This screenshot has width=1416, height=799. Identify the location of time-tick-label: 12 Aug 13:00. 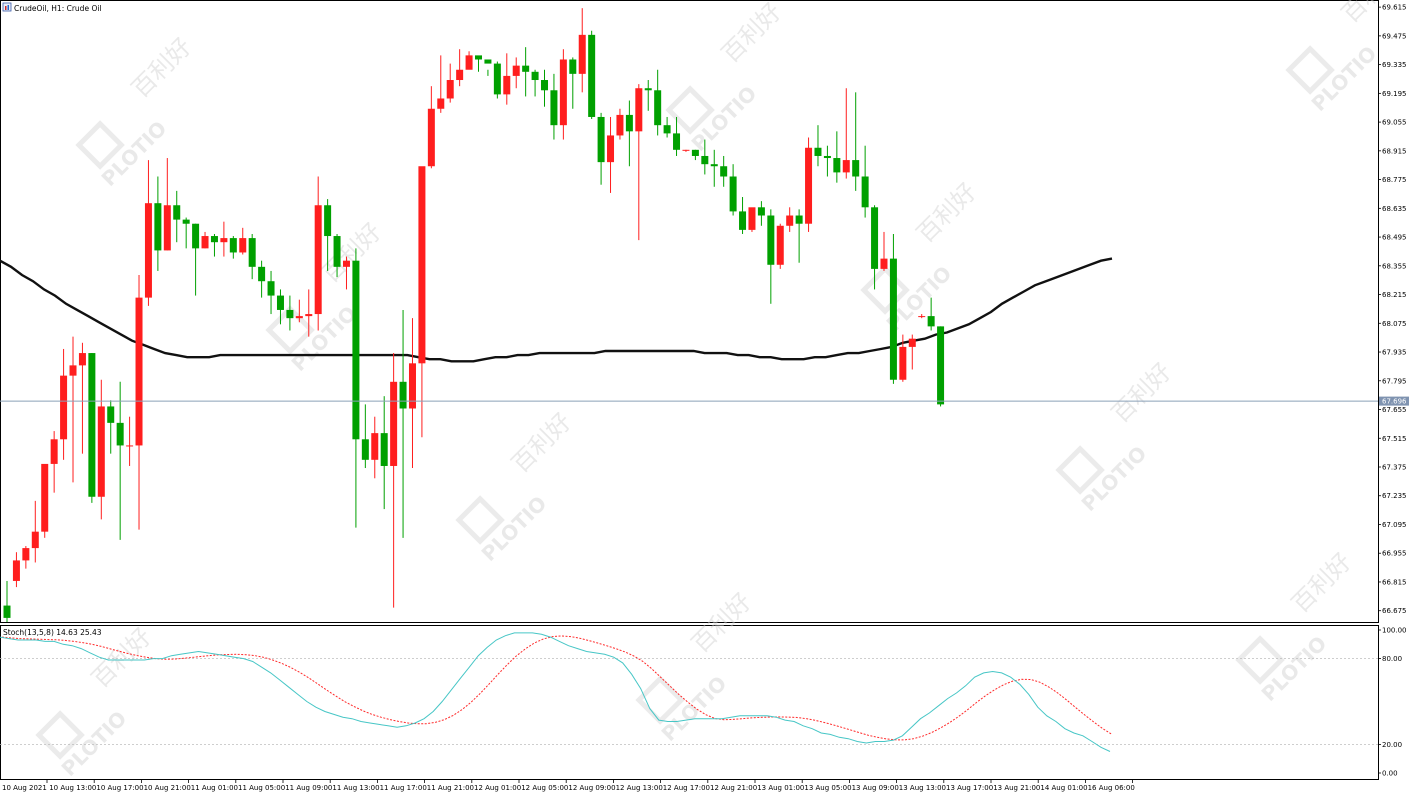
(639, 788).